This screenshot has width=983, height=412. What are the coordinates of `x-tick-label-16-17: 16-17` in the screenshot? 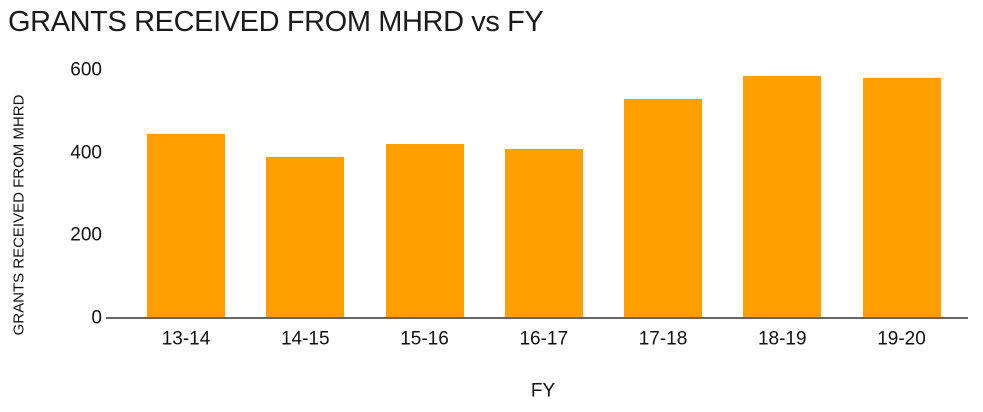 It's located at (544, 339).